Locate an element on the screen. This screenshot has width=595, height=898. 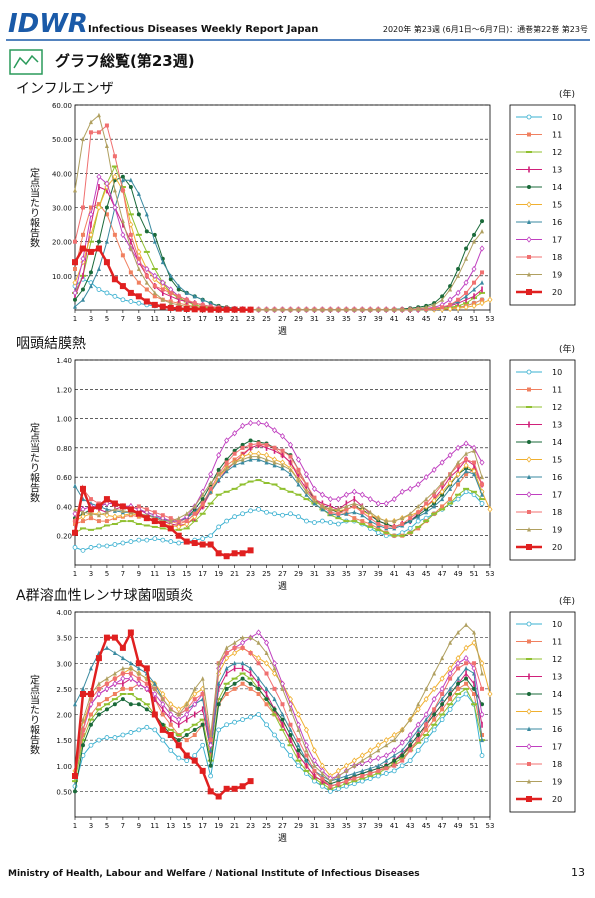
x-tick-label: 17 is located at coordinates (202, 319).